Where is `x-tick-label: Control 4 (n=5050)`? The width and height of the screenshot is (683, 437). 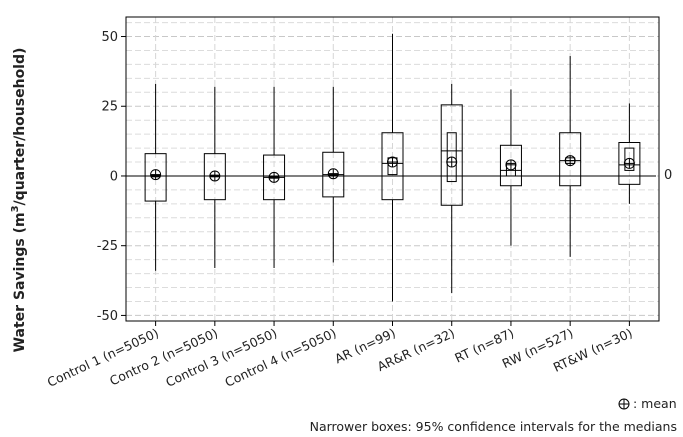 x-tick-label: Control 4 (n=5050) is located at coordinates (281, 357).